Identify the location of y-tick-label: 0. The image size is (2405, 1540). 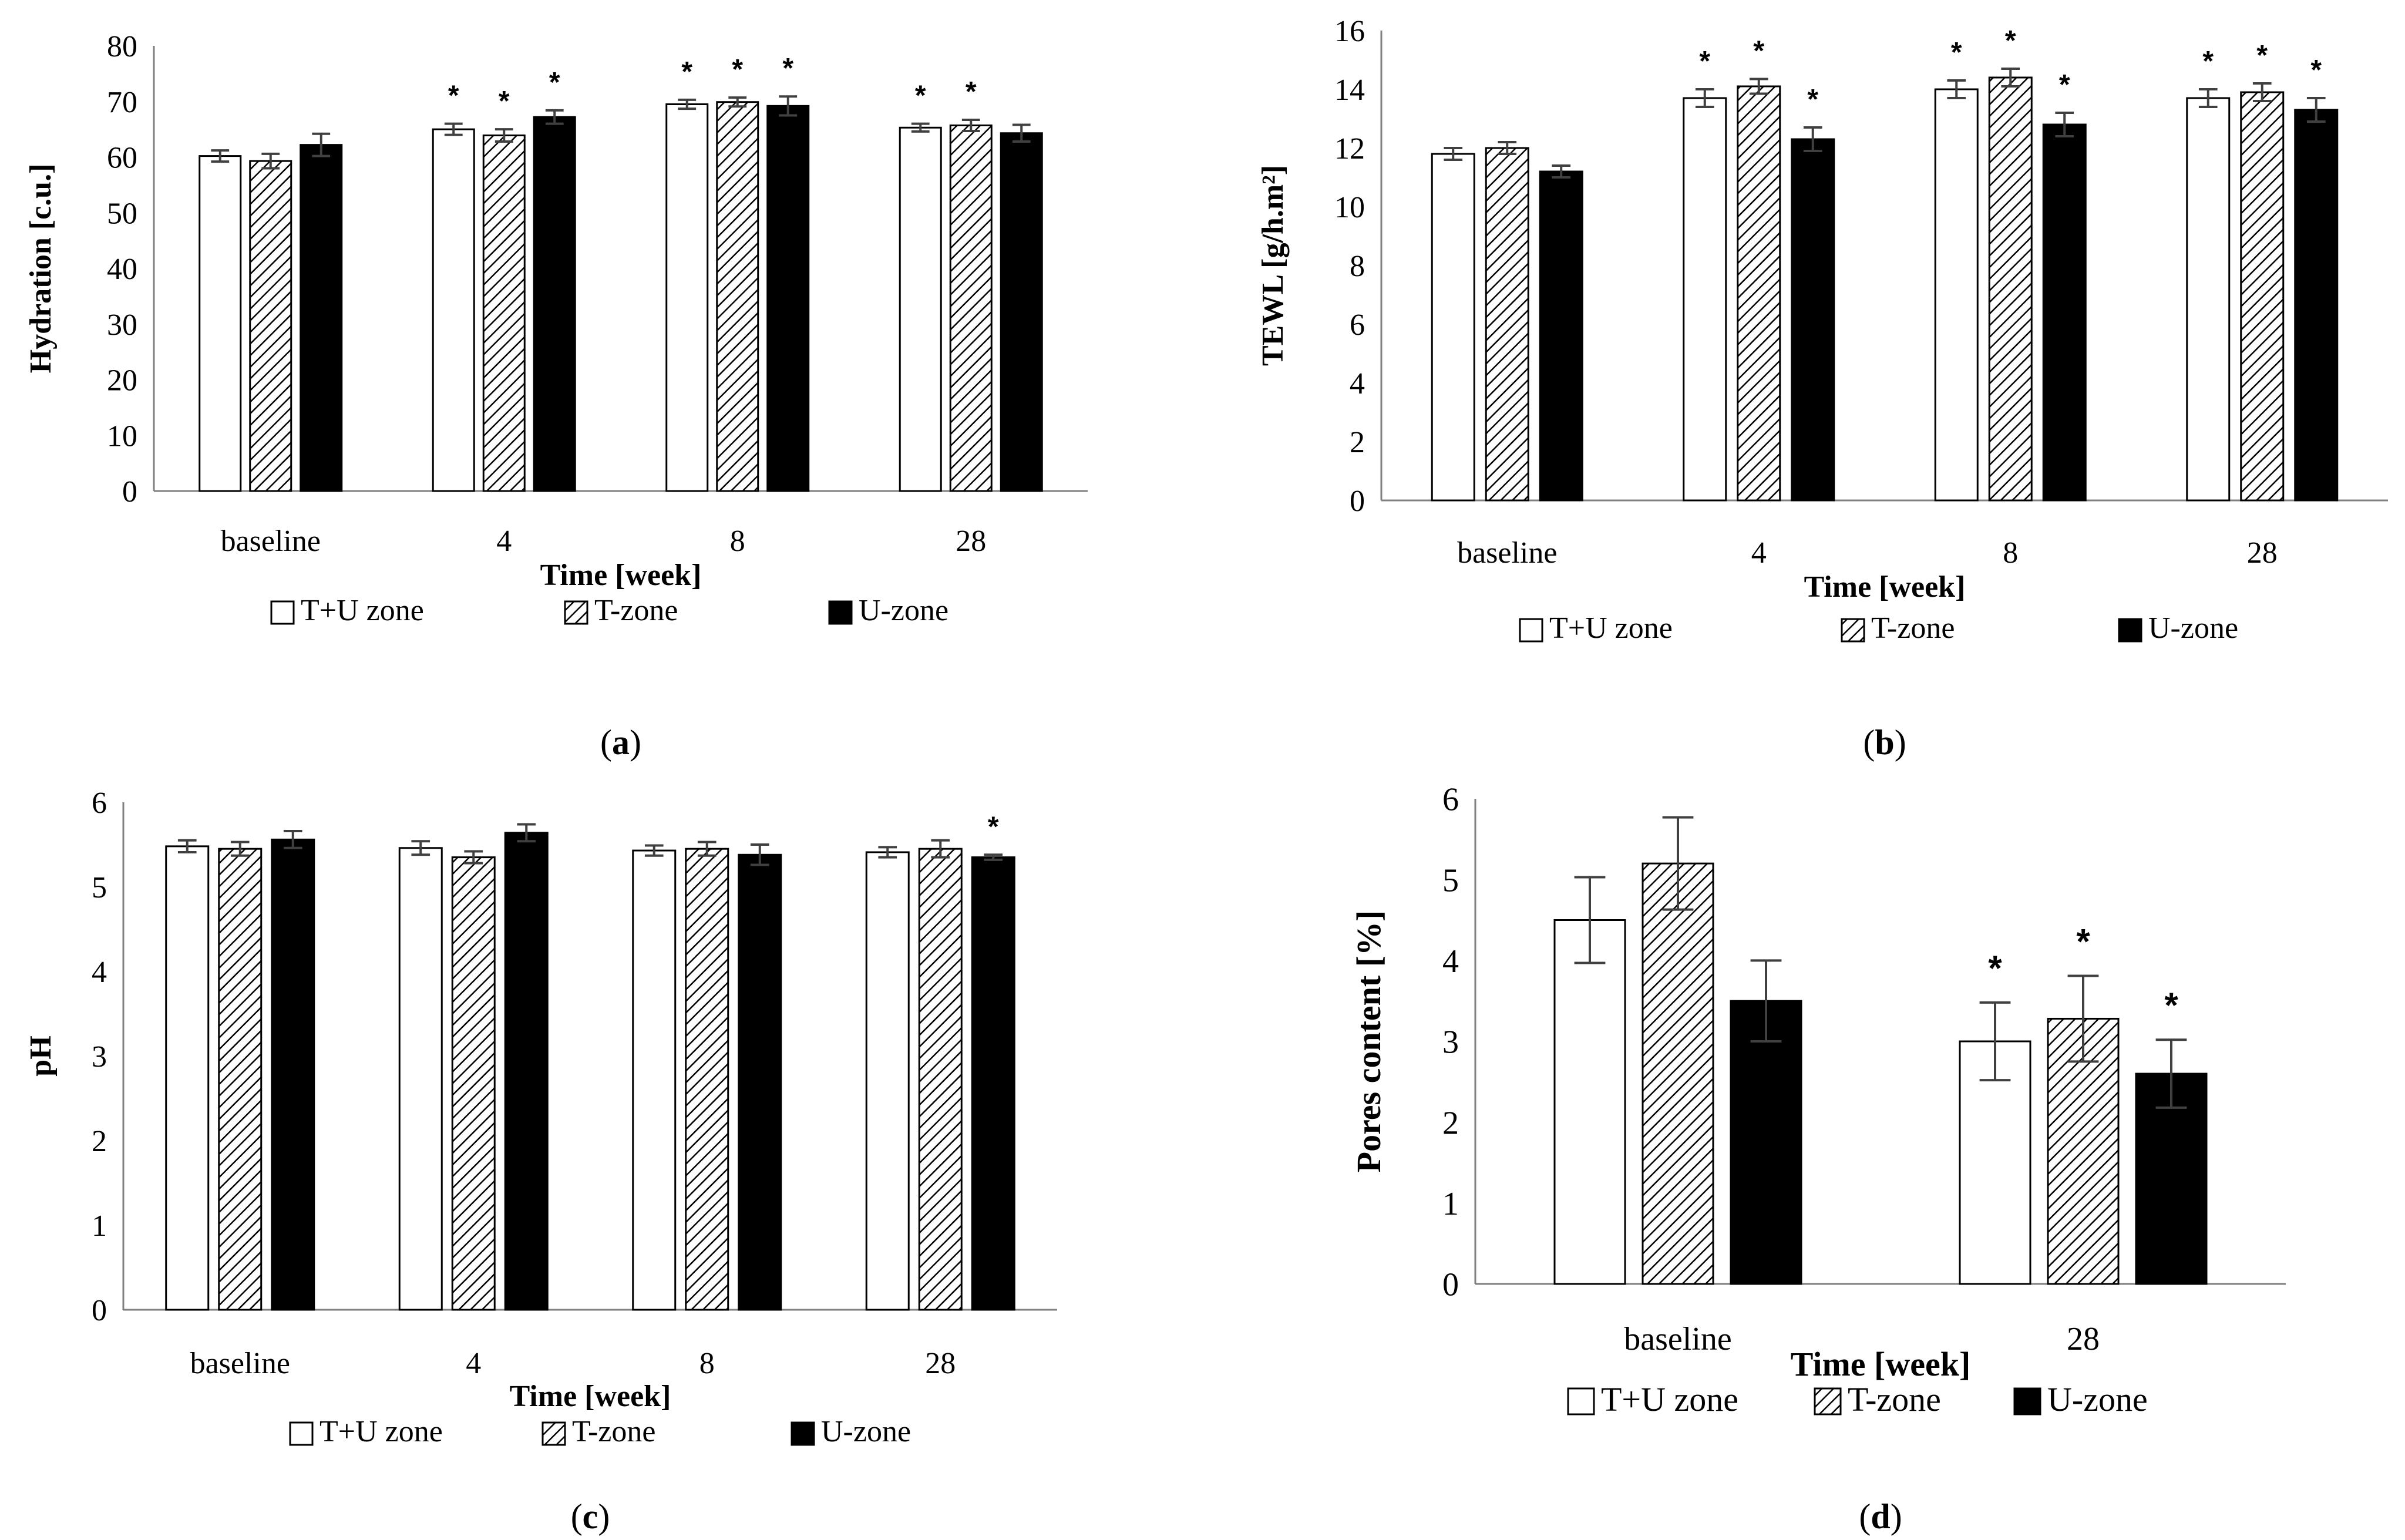
(1357, 501).